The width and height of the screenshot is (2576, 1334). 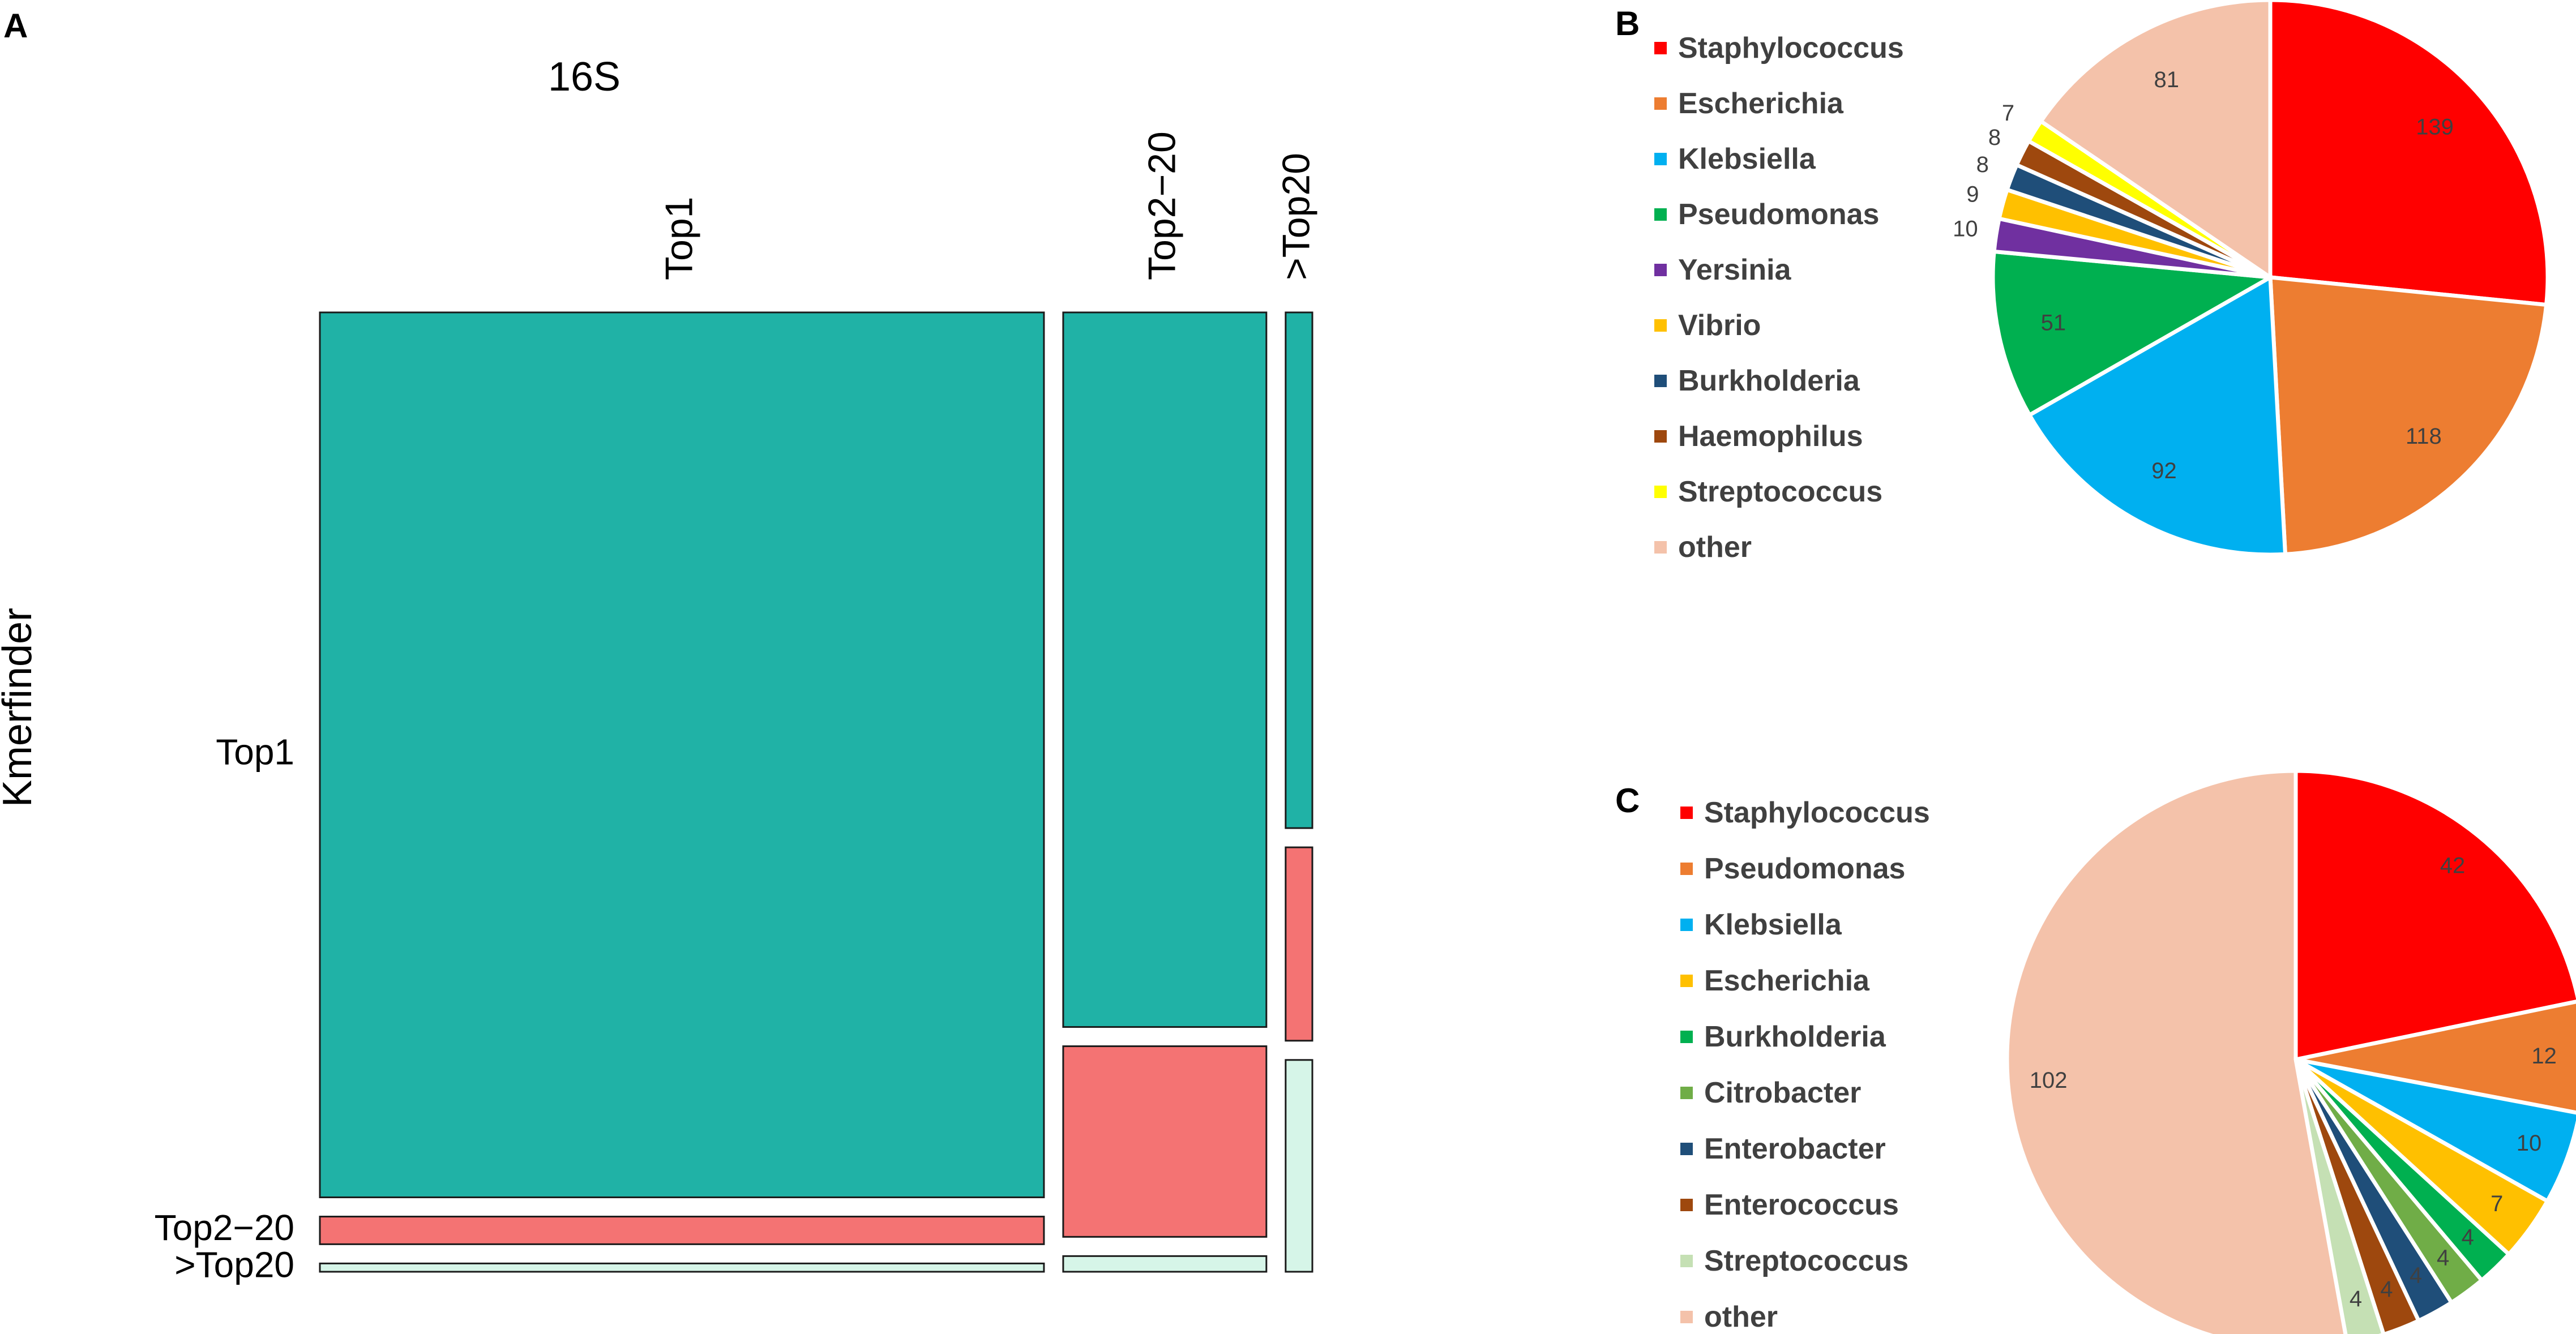 What do you see at coordinates (682, 1267) in the screenshot?
I see `mosaic-tile-top1-top20` at bounding box center [682, 1267].